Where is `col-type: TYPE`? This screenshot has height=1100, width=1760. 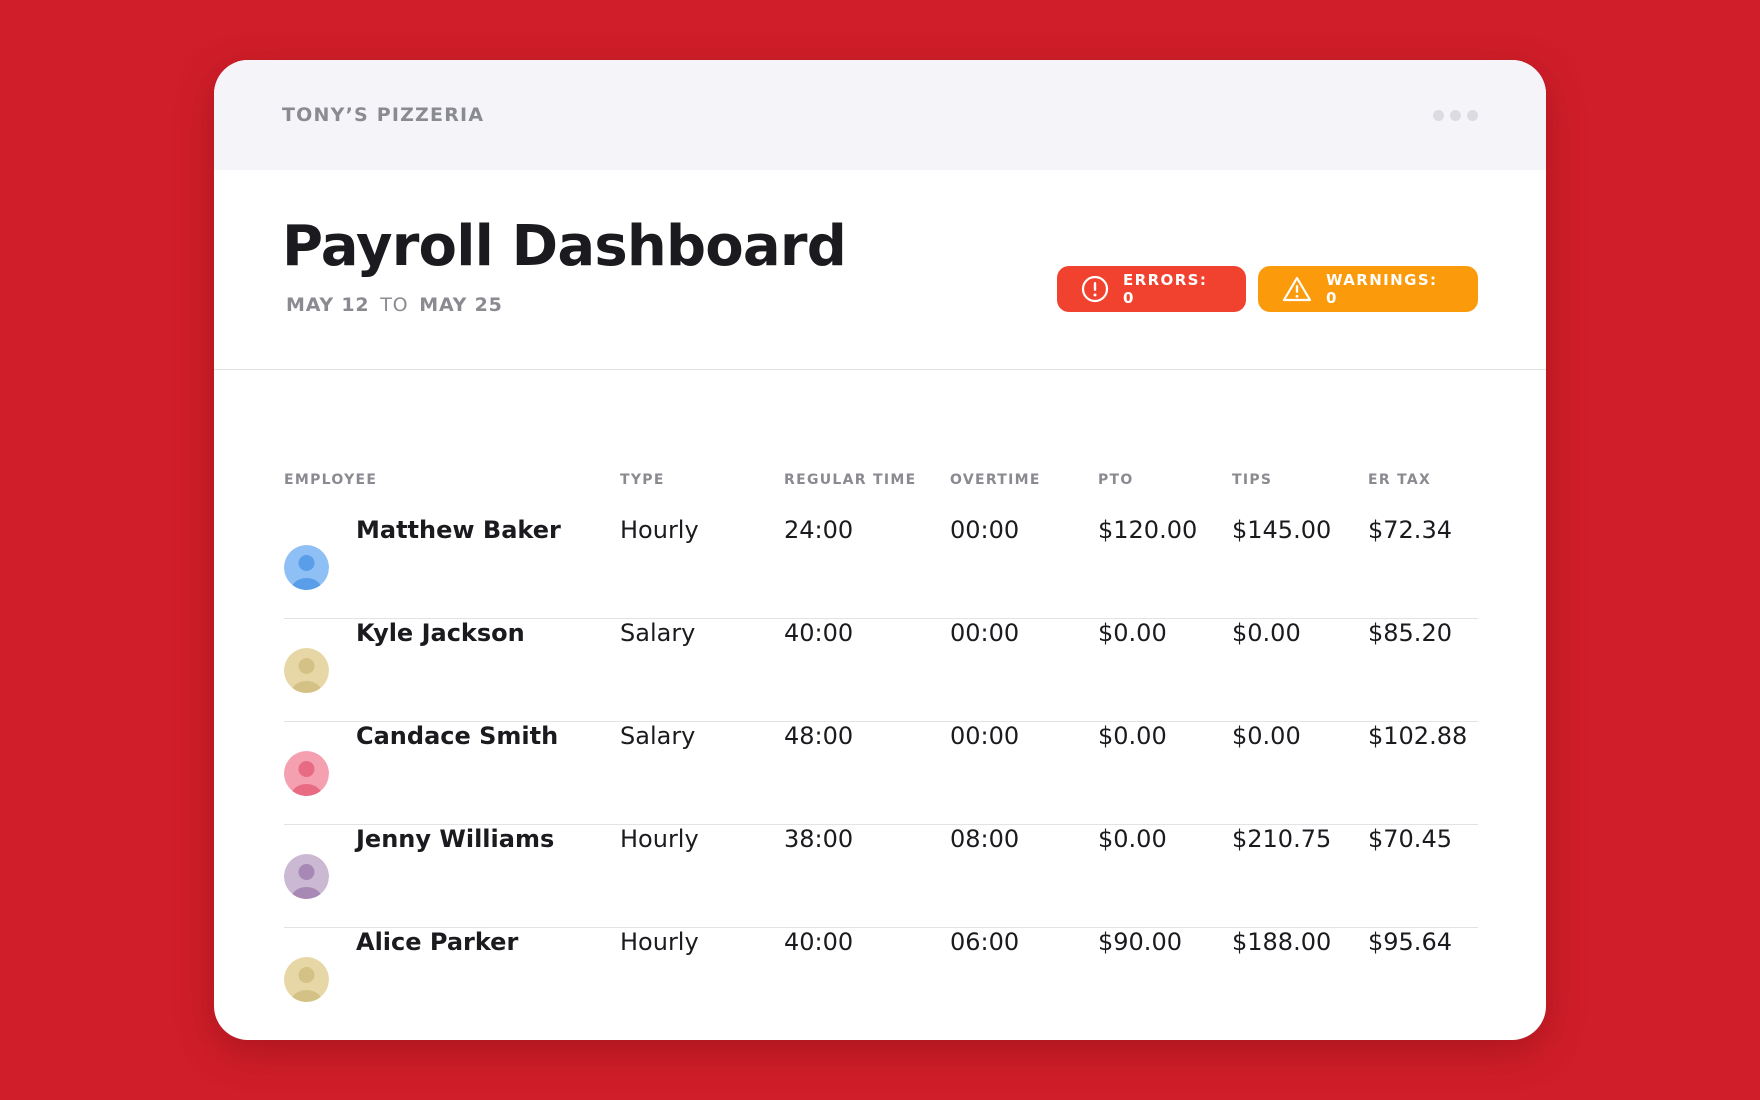
col-type: TYPE is located at coordinates (642, 480).